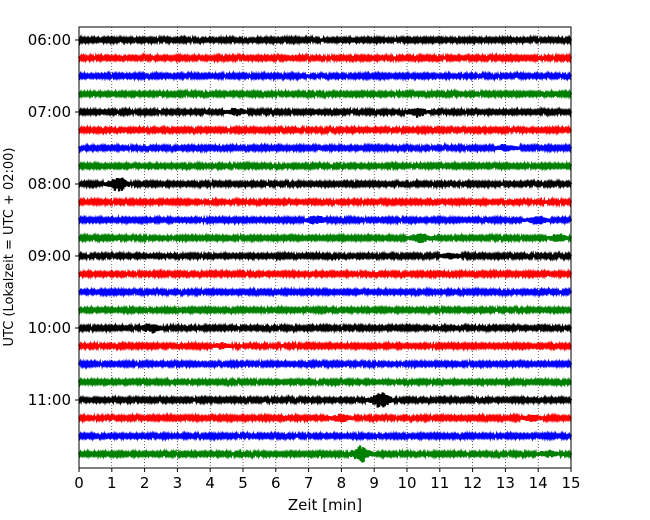 The image size is (650, 520). Describe the element at coordinates (276, 483) in the screenshot. I see `x-tick-label: 6` at that location.